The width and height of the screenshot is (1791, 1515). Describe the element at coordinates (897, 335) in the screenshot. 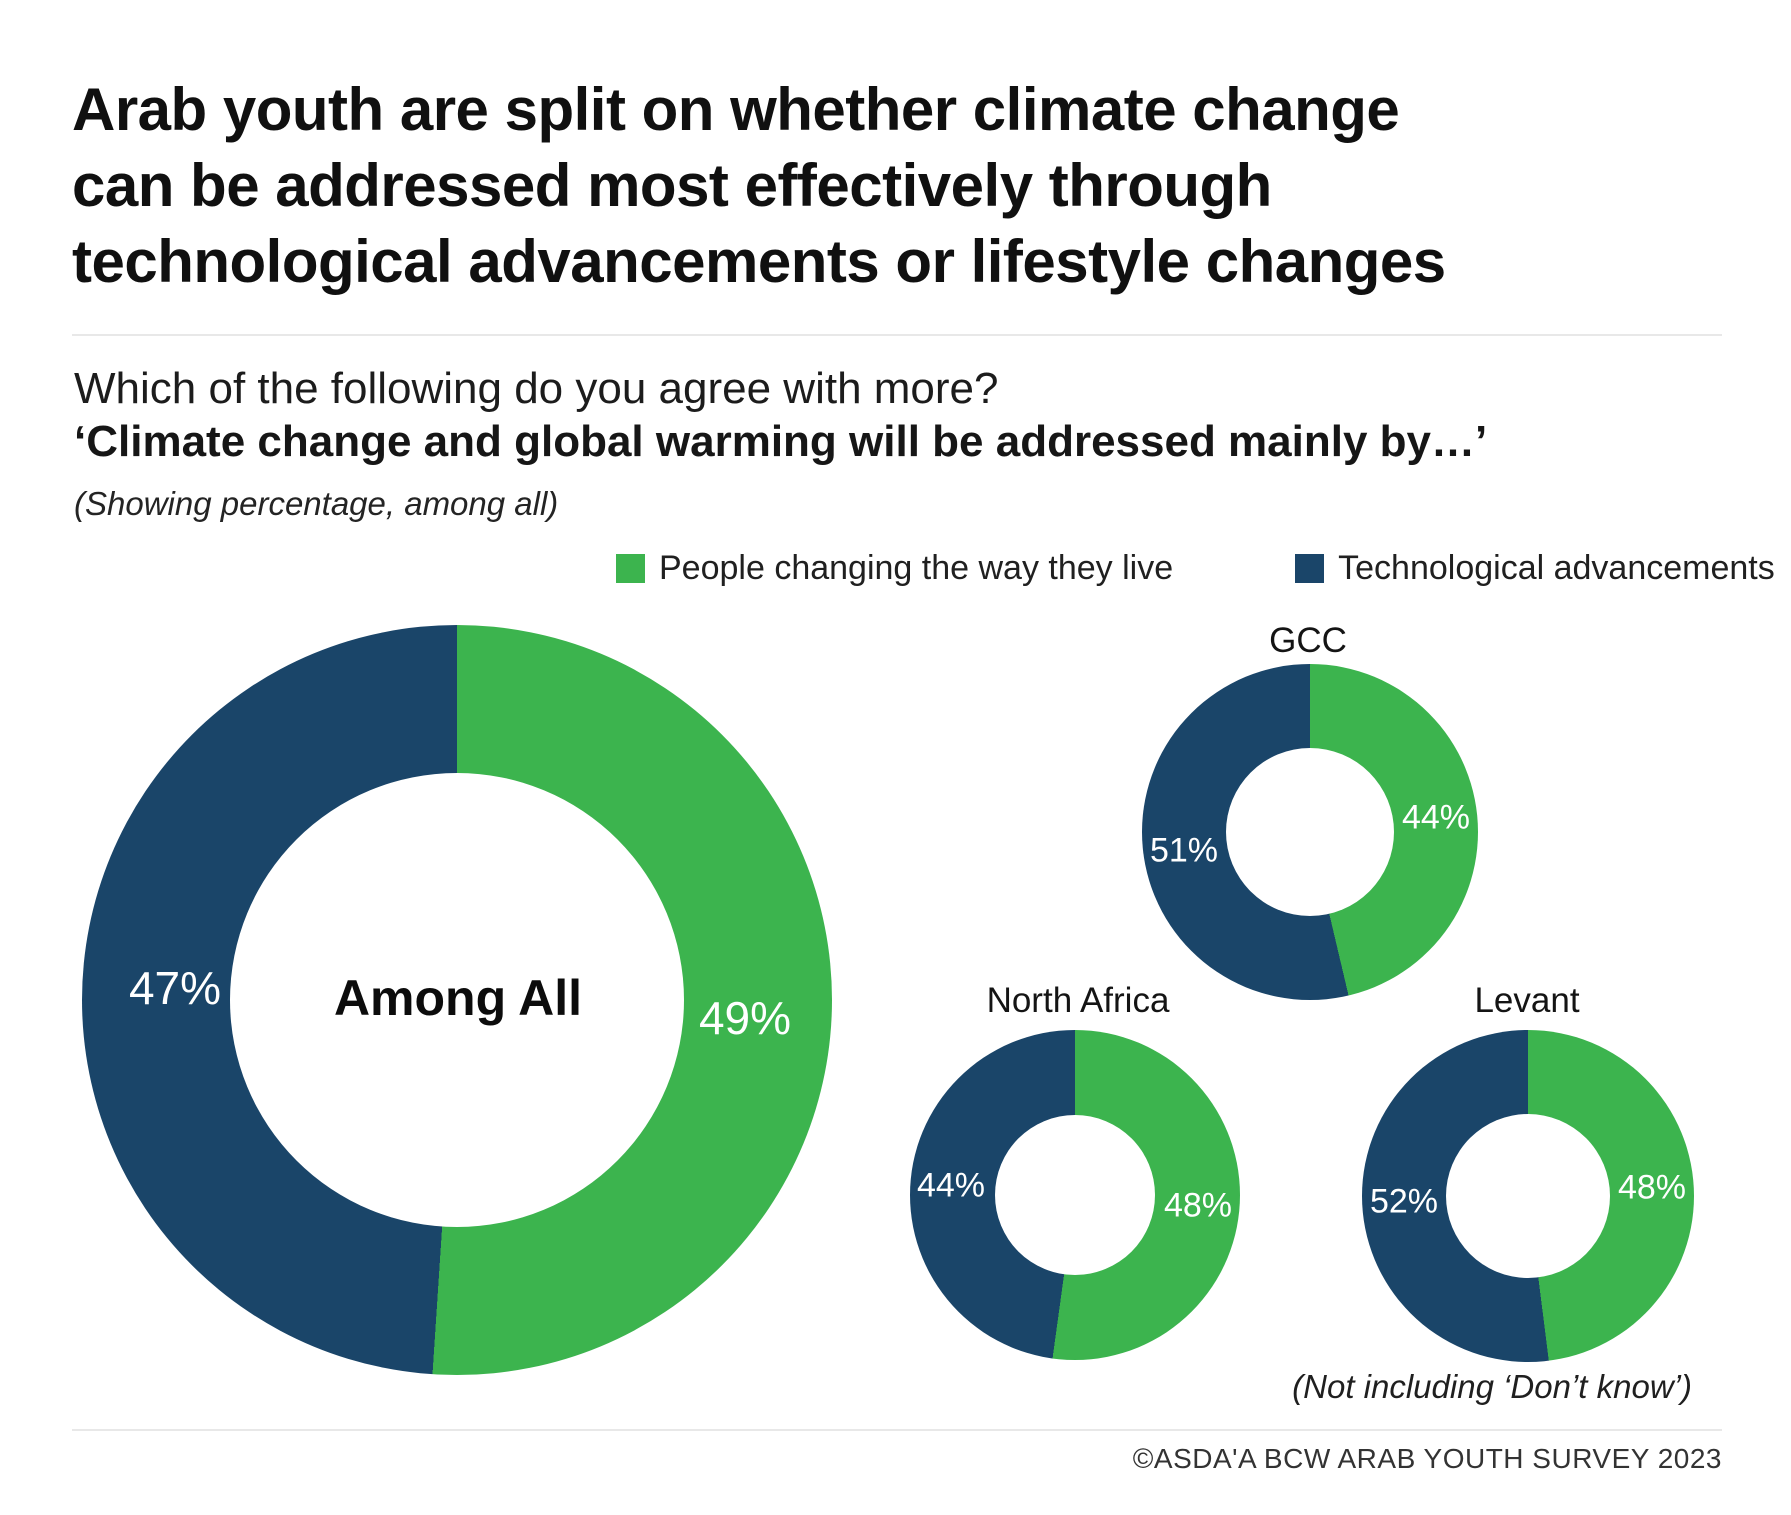

I see `top-divider` at that location.